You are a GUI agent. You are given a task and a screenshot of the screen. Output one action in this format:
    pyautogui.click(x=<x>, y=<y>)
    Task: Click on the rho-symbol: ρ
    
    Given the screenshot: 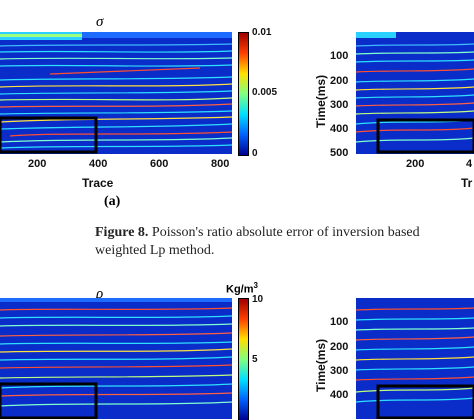 What is the action you would take?
    pyautogui.click(x=100, y=294)
    